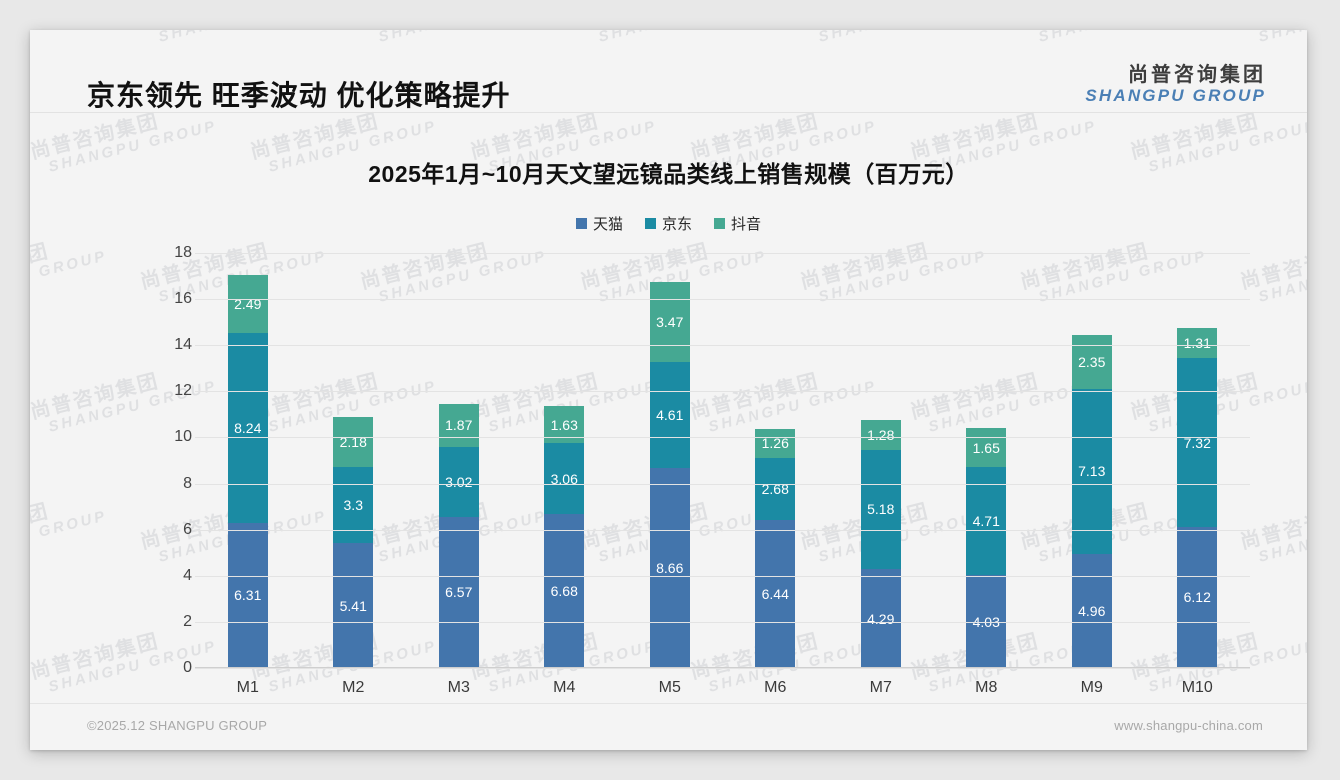  What do you see at coordinates (564, 687) in the screenshot?
I see `x-axis-tick-label: M4` at bounding box center [564, 687].